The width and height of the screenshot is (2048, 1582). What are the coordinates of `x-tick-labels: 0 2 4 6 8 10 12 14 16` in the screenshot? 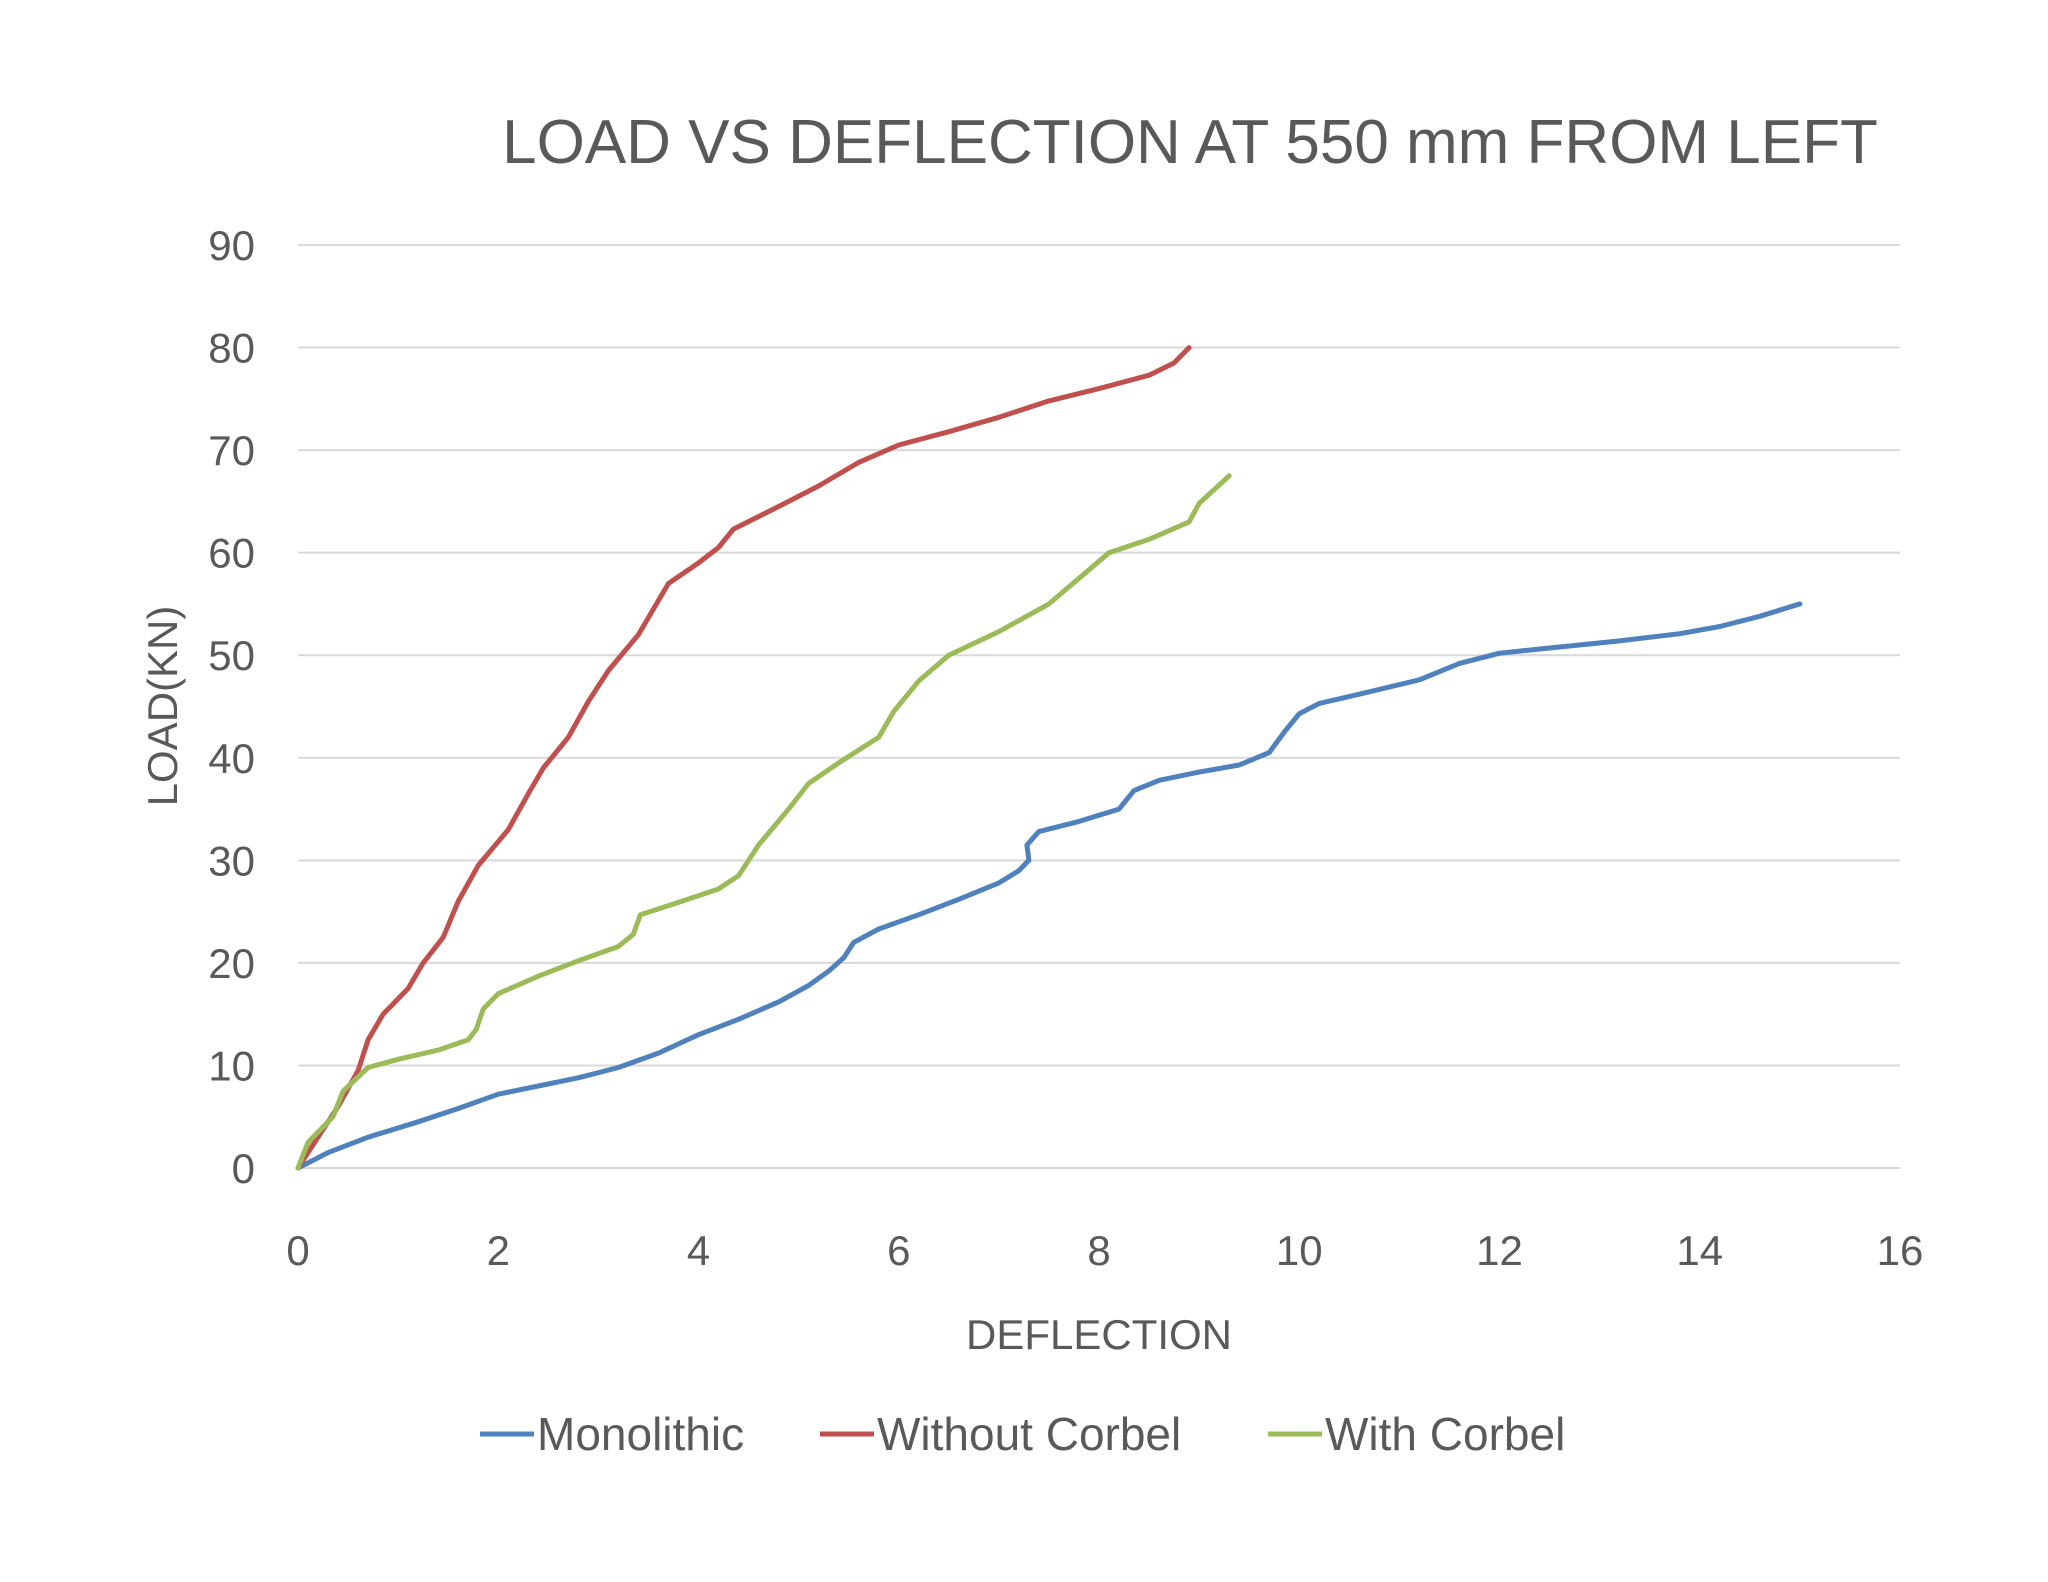 It's located at (1104, 1250).